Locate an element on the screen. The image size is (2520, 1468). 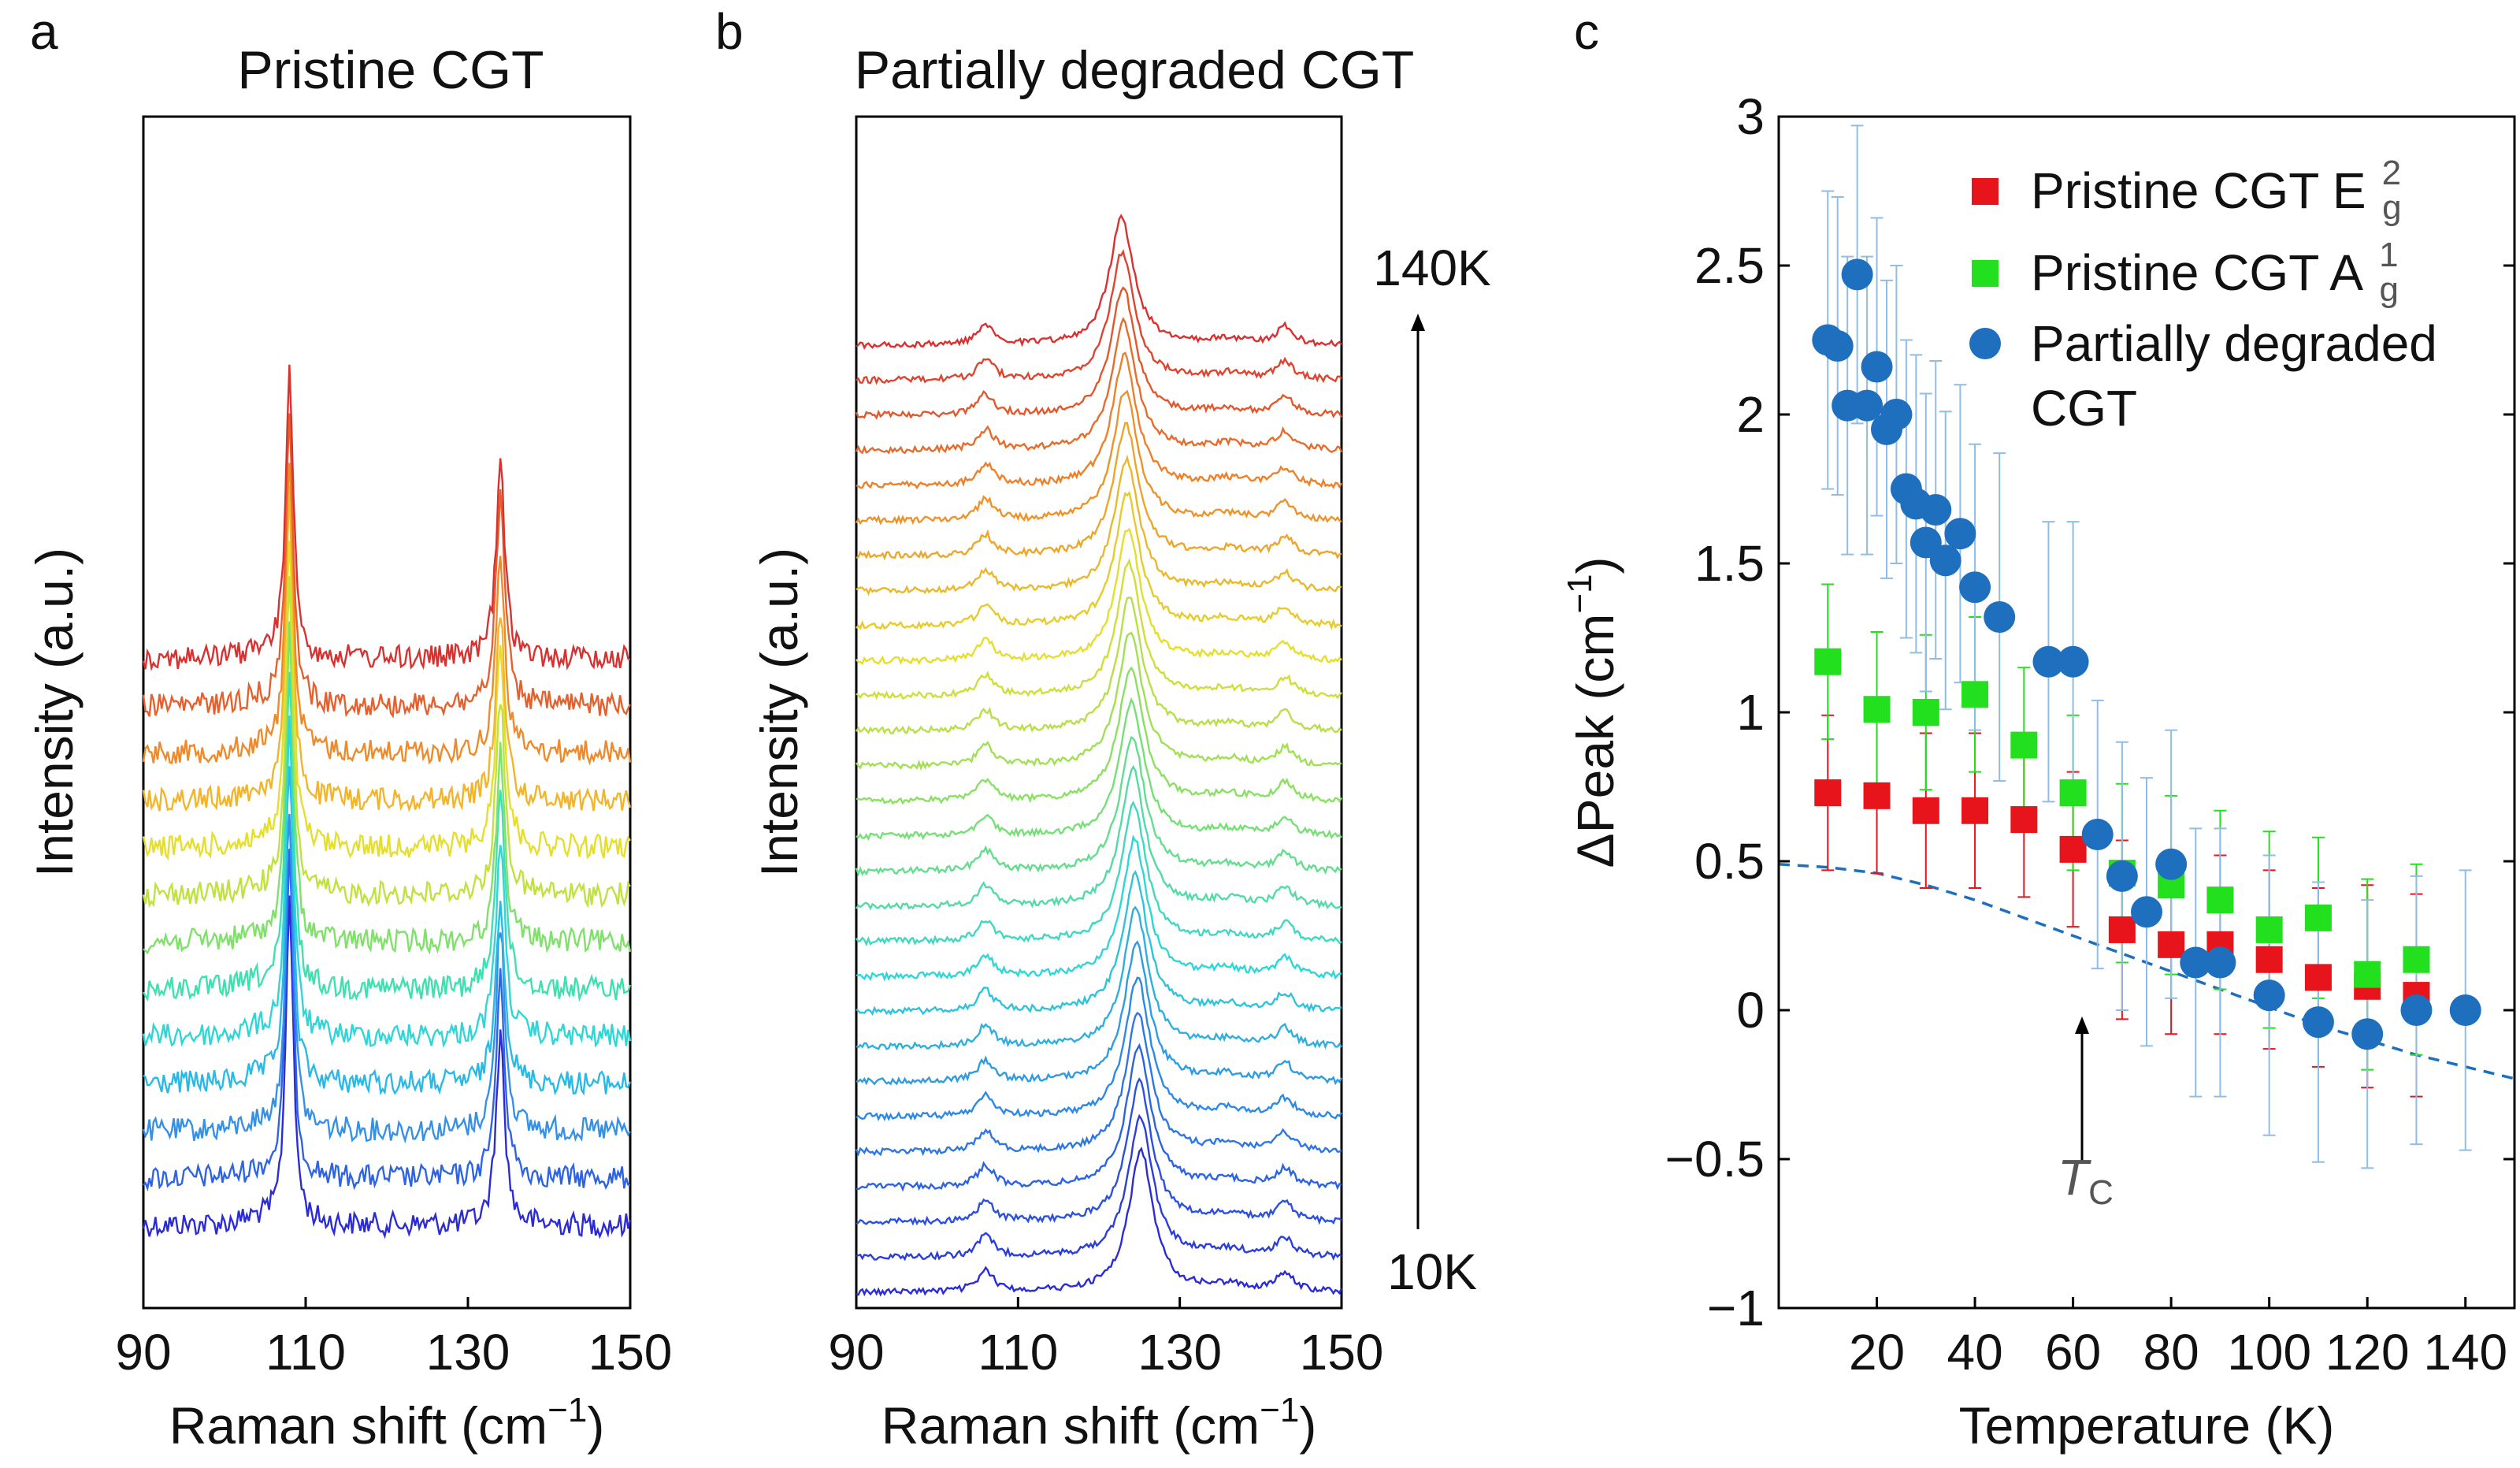
panel-c-y-tick-label: 1.5 is located at coordinates (1729, 563).